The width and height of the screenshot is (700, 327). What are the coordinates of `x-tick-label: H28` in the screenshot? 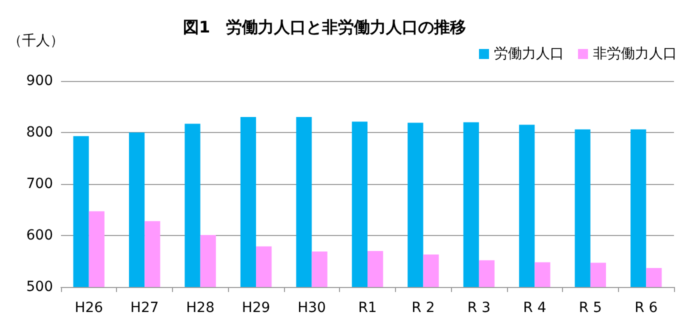 It's located at (200, 308).